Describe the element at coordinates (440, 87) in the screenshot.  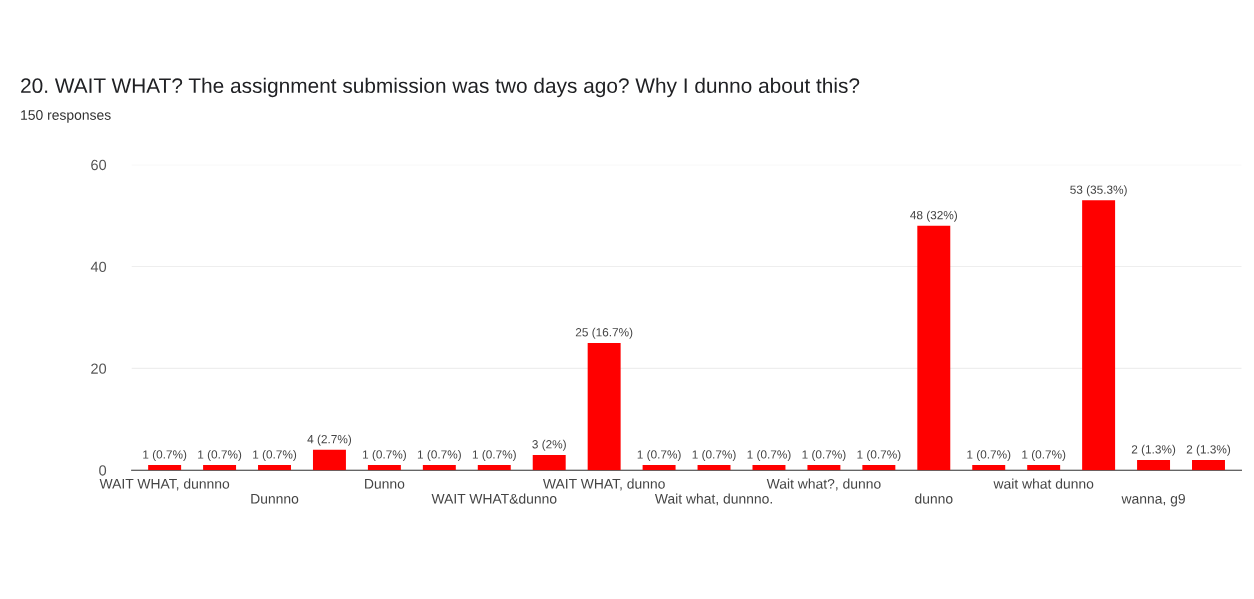
I see `chart-title: 20. WAIT WHAT? The assignment submission was two days ago? Why I dunno about this?` at that location.